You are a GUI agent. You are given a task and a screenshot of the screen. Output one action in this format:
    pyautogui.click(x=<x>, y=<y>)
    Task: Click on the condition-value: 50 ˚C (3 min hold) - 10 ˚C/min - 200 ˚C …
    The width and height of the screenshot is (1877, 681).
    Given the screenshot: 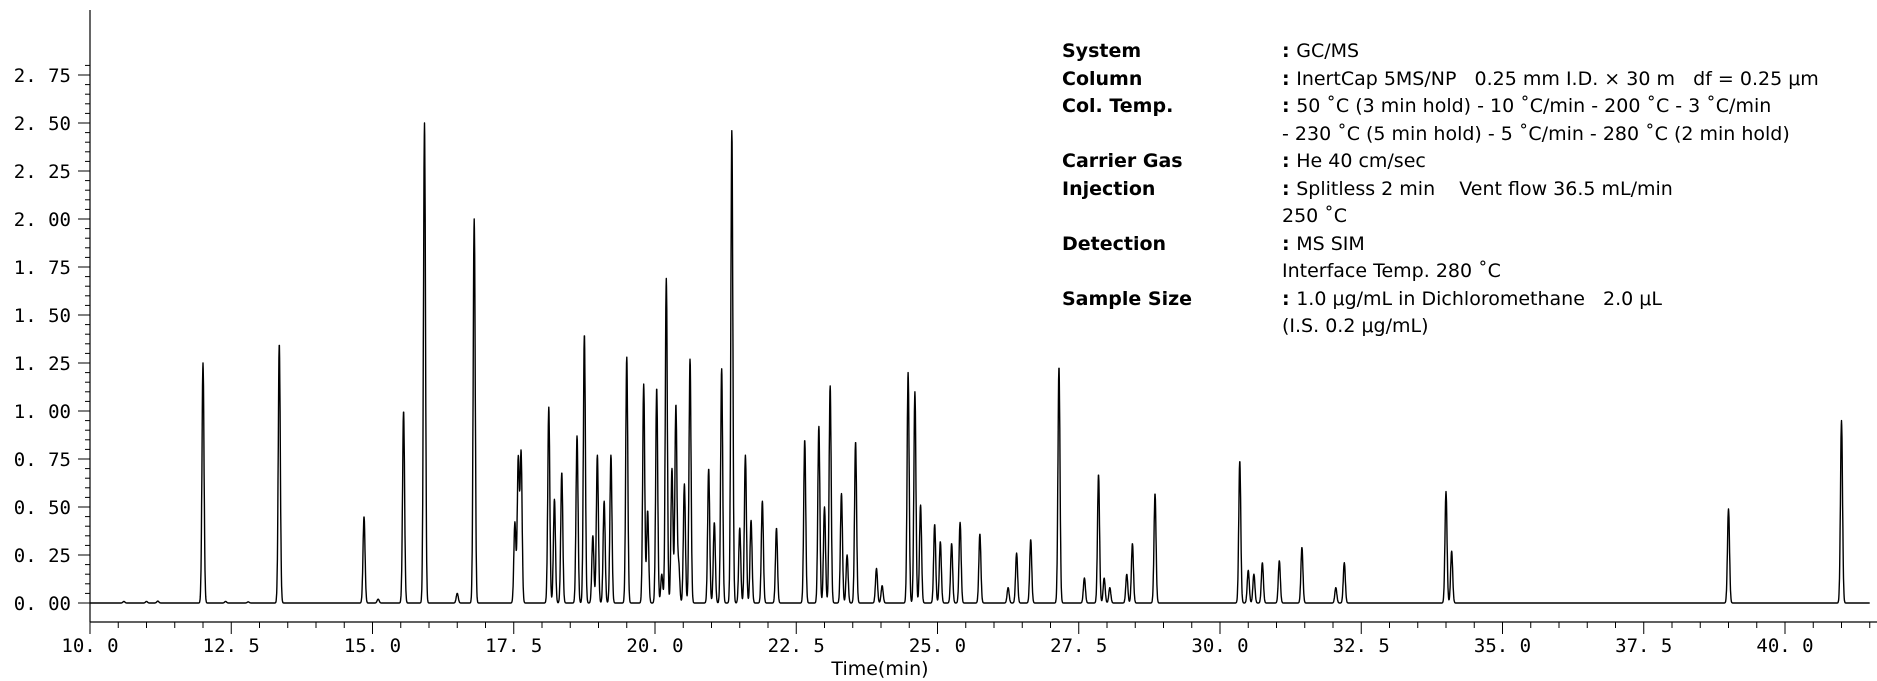 What is the action you would take?
    pyautogui.click(x=1534, y=106)
    